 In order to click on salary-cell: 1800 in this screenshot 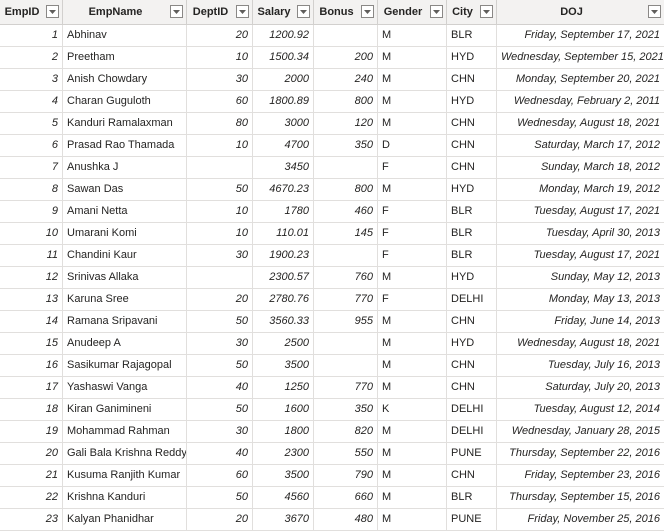, I will do `click(283, 431)`.